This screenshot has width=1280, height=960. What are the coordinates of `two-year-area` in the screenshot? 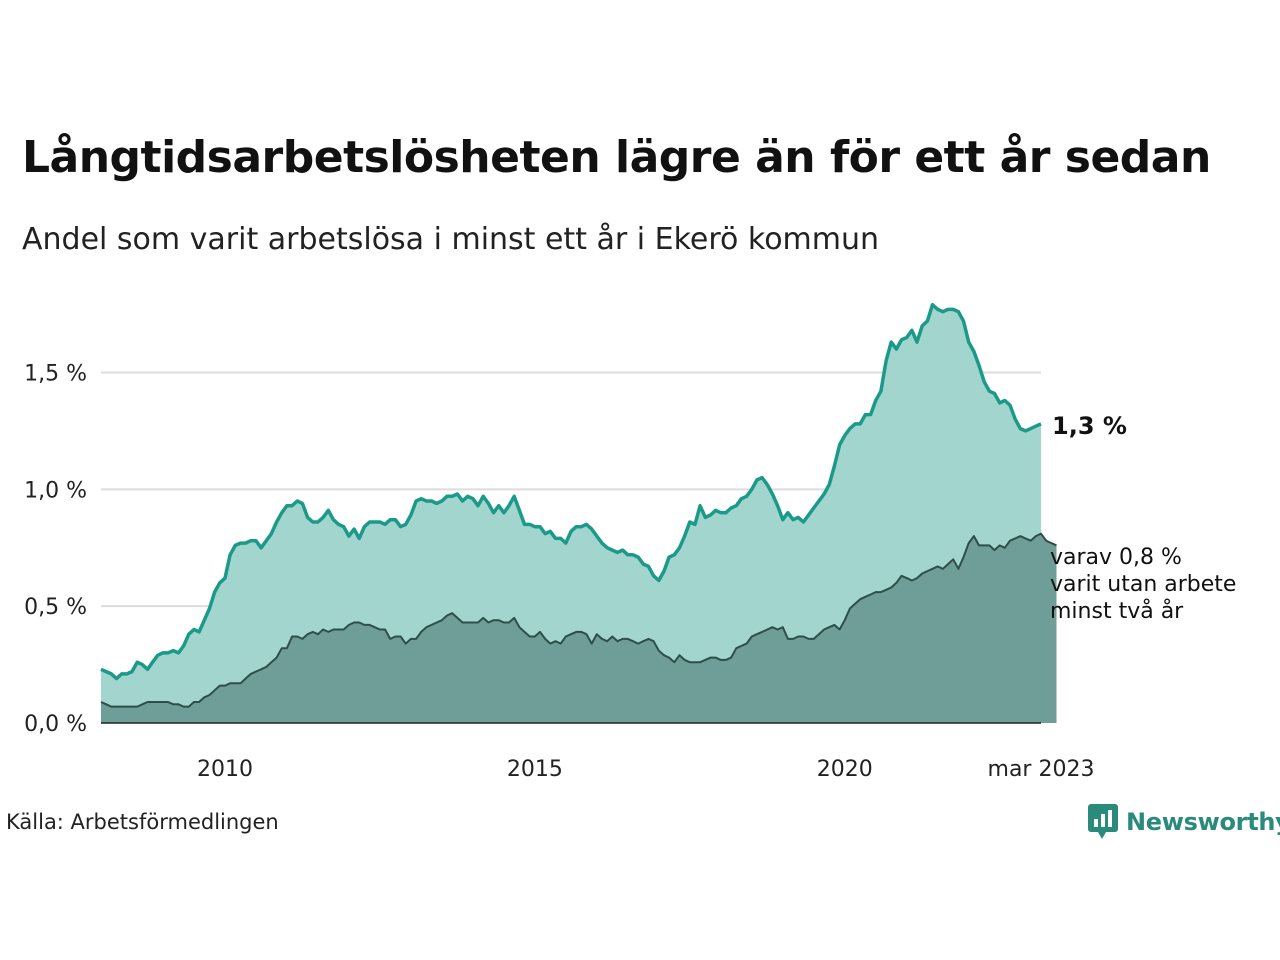 It's located at (579, 628).